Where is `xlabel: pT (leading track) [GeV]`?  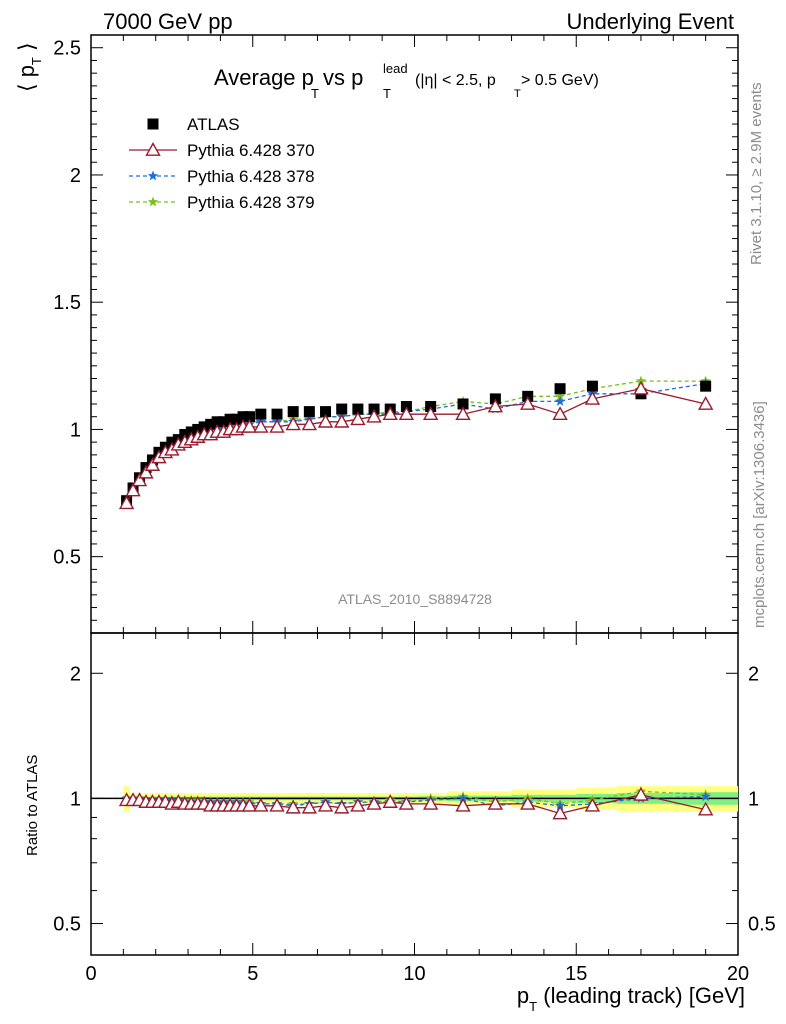 xlabel: pT (leading track) [GeV] is located at coordinates (631, 998).